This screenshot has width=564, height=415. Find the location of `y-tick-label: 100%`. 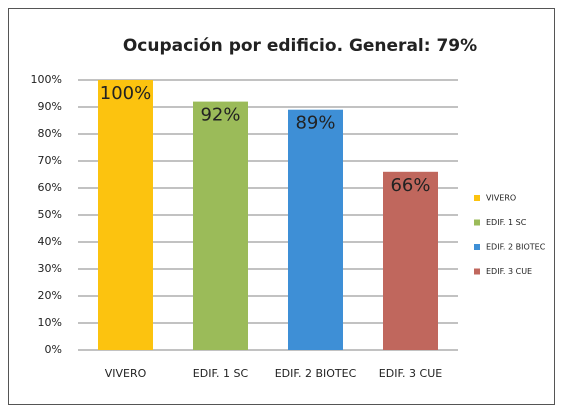

y-tick-label: 100% is located at coordinates (46, 79).